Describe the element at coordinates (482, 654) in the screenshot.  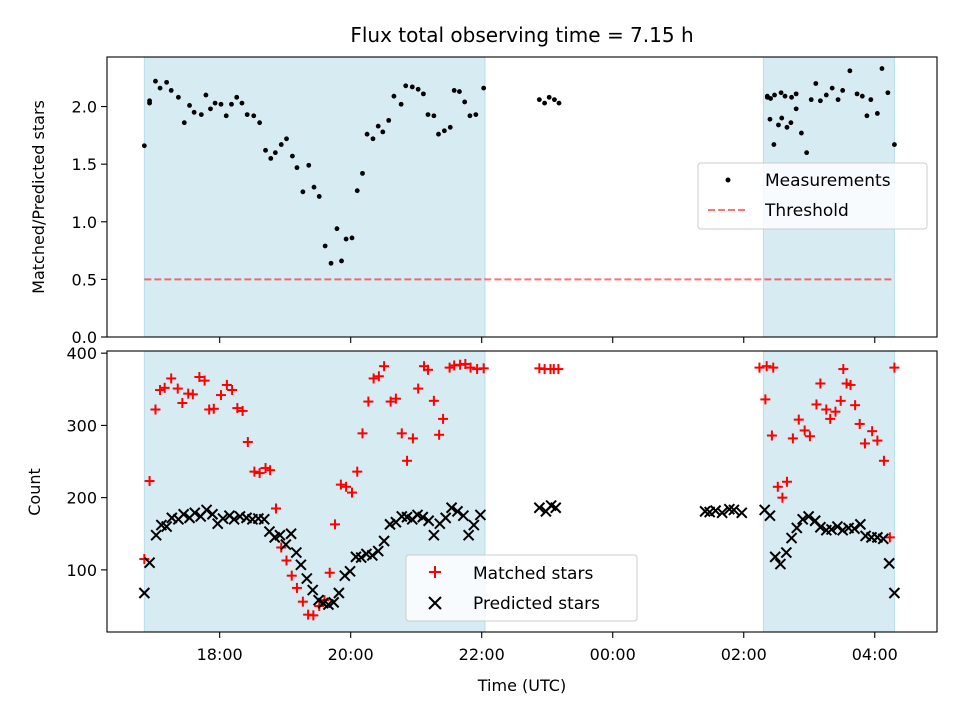
I see `bot-xtick-label-2: 22:00` at that location.